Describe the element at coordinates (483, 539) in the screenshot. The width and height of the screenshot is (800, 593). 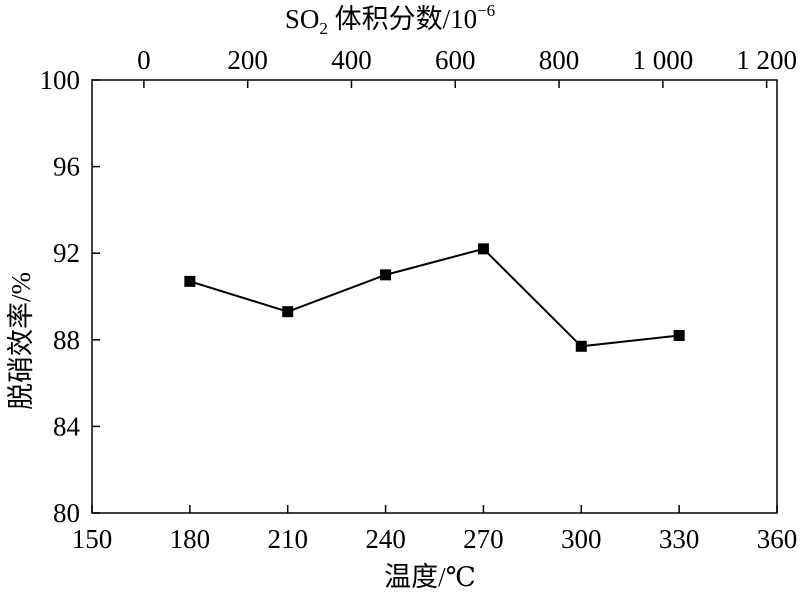
I see `x-tick-label: 270` at that location.